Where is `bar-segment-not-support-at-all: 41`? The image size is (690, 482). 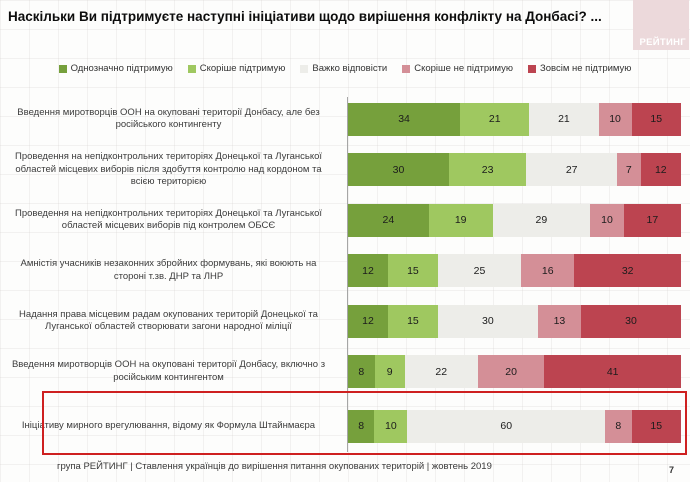 bar-segment-not-support-at-all: 41 is located at coordinates (612, 372).